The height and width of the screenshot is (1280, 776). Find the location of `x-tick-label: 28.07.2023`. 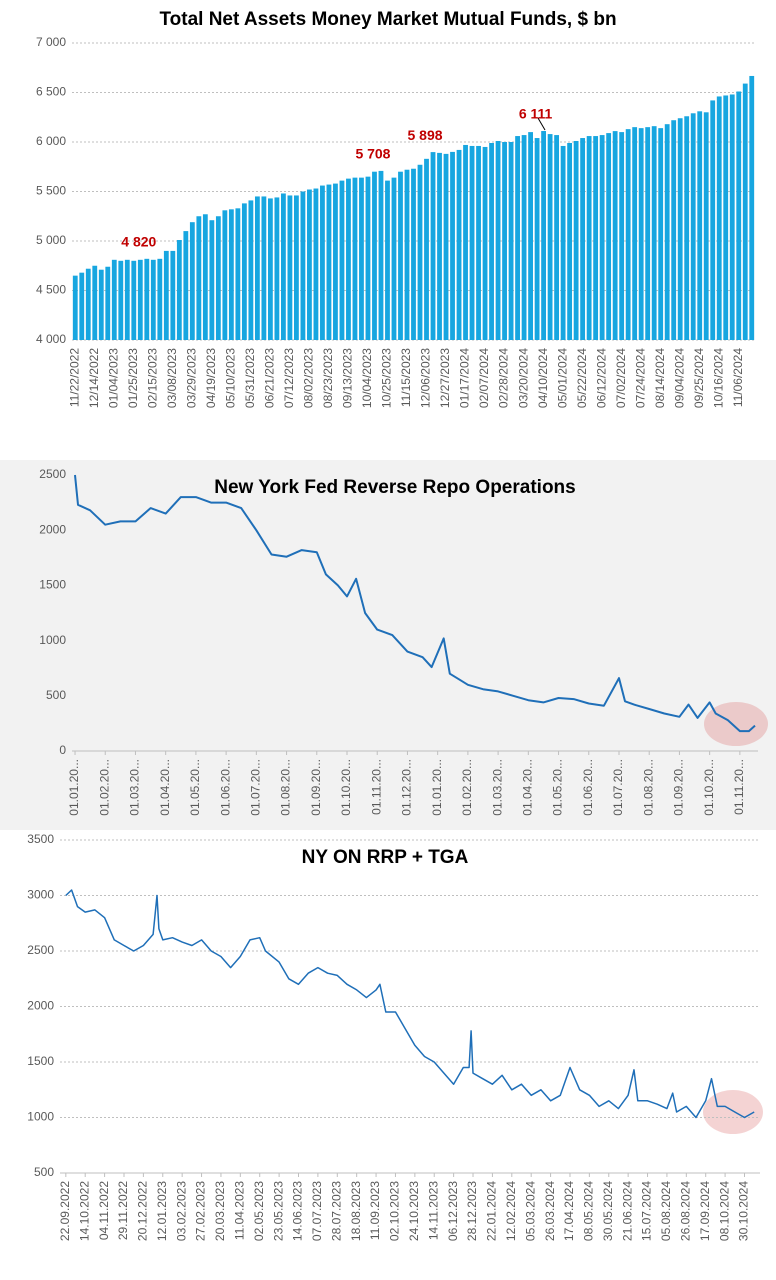

x-tick-label: 28.07.2023 is located at coordinates (336, 1211).